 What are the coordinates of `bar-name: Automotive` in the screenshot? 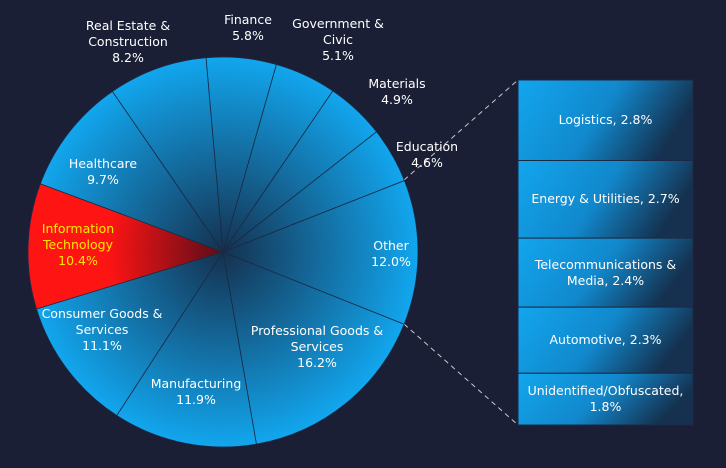 It's located at (589, 339).